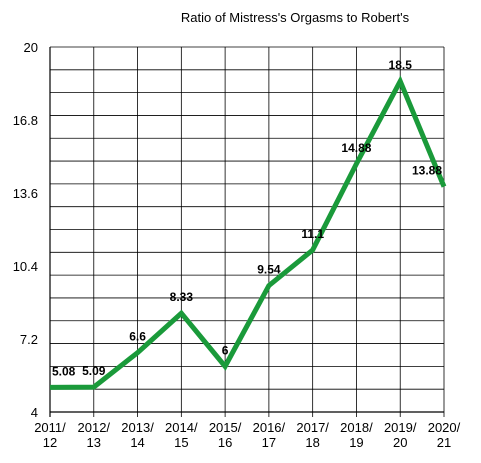 Image resolution: width=481 pixels, height=463 pixels. What do you see at coordinates (427, 171) in the screenshot?
I see `data-label: 13.88` at bounding box center [427, 171].